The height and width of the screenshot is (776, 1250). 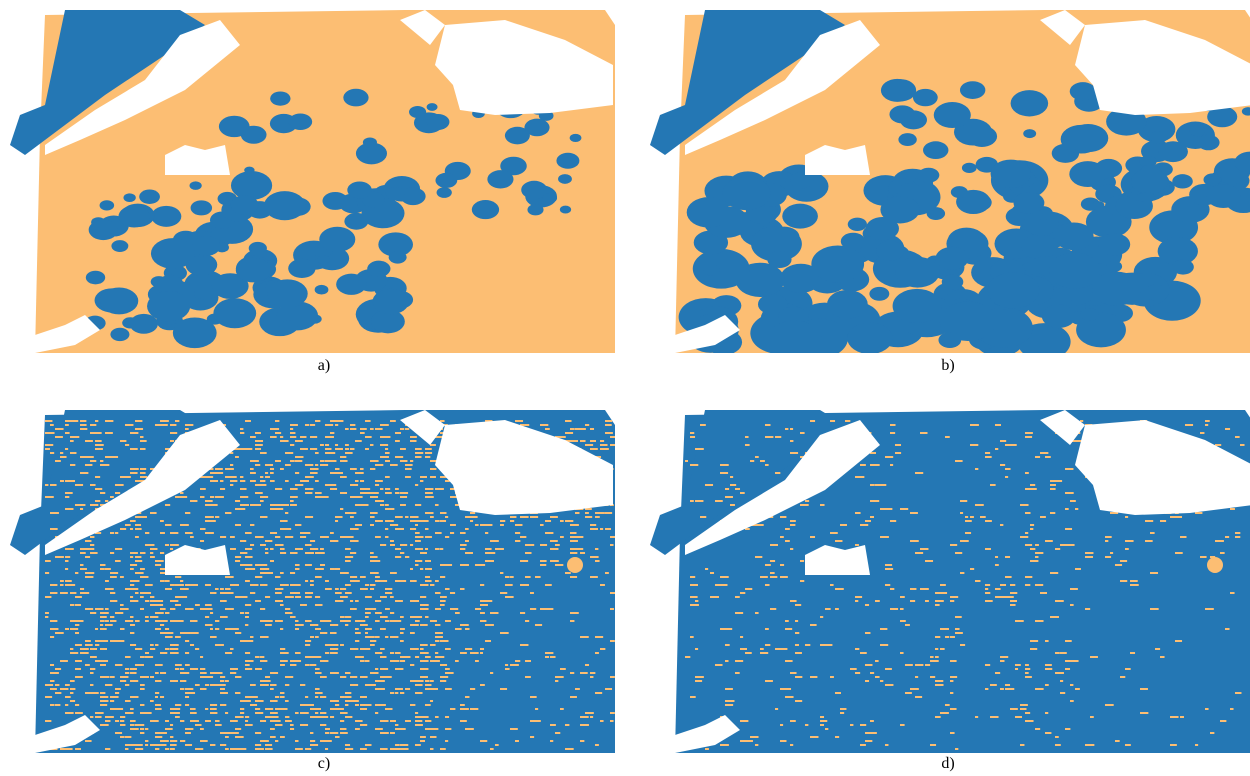 What do you see at coordinates (324, 763) in the screenshot?
I see `caption-c: c)` at bounding box center [324, 763].